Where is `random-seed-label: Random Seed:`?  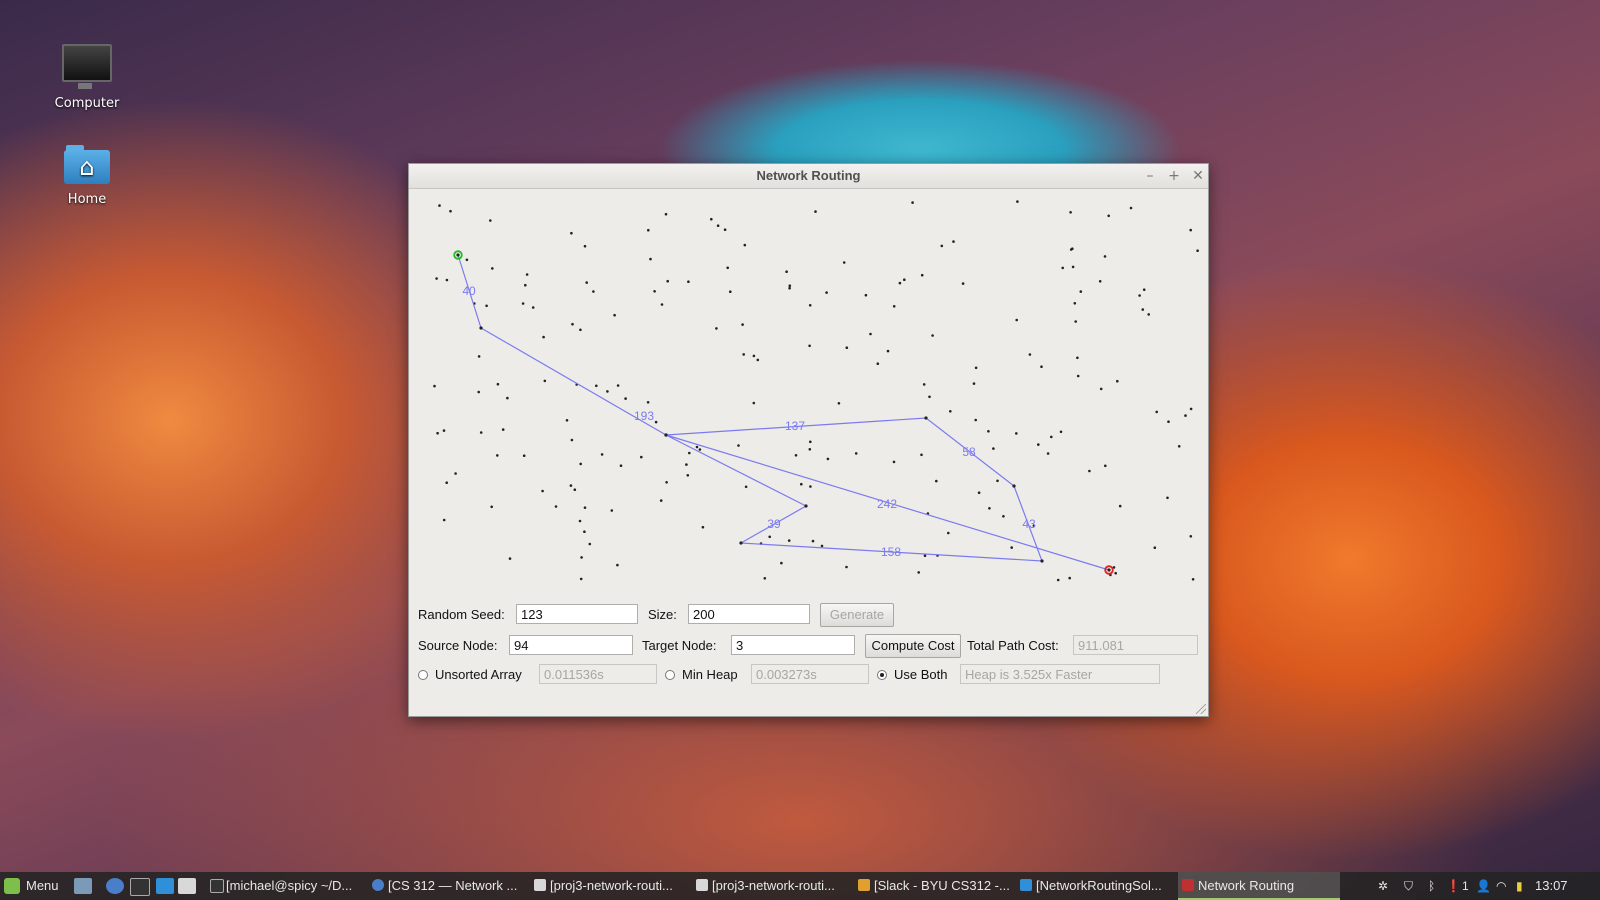 random-seed-label: Random Seed: is located at coordinates (461, 614).